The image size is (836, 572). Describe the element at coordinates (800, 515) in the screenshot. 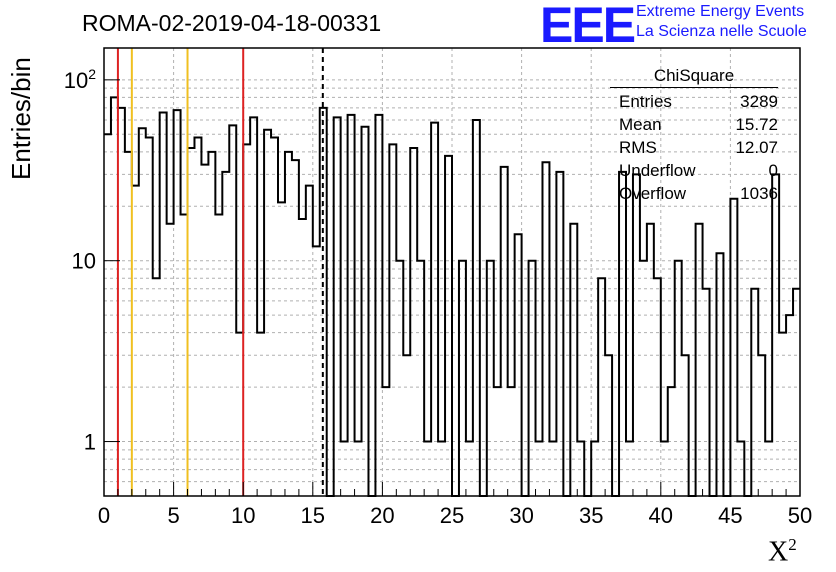

I see `x-tick-label: 50` at that location.